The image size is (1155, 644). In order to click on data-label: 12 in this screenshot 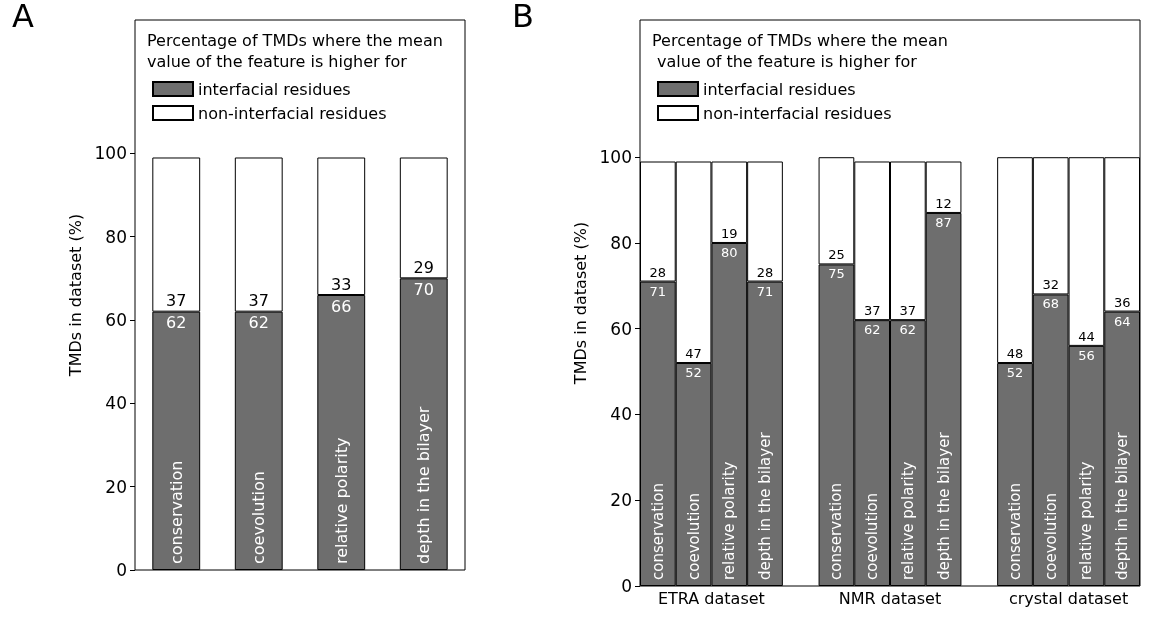, I will do `click(943, 203)`.